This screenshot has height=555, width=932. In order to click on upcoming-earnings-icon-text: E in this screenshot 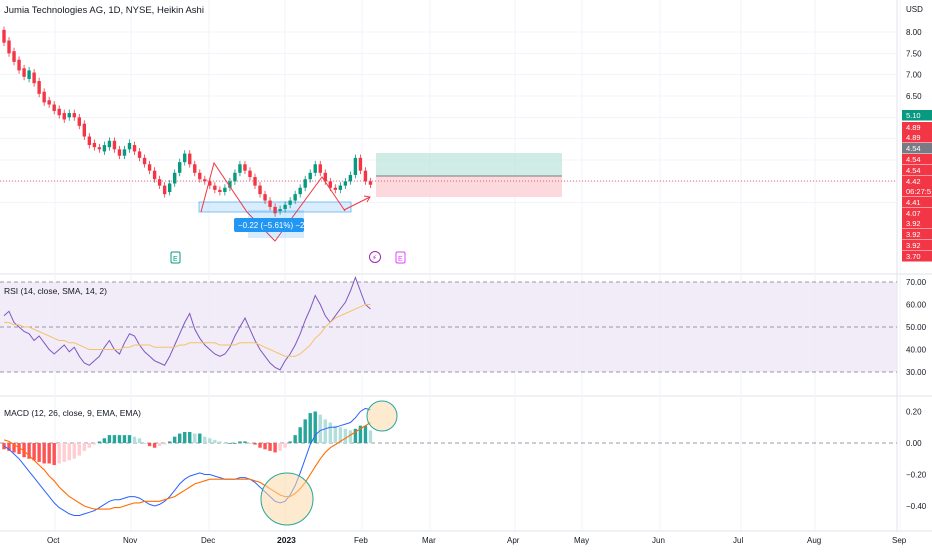, I will do `click(400, 259)`.